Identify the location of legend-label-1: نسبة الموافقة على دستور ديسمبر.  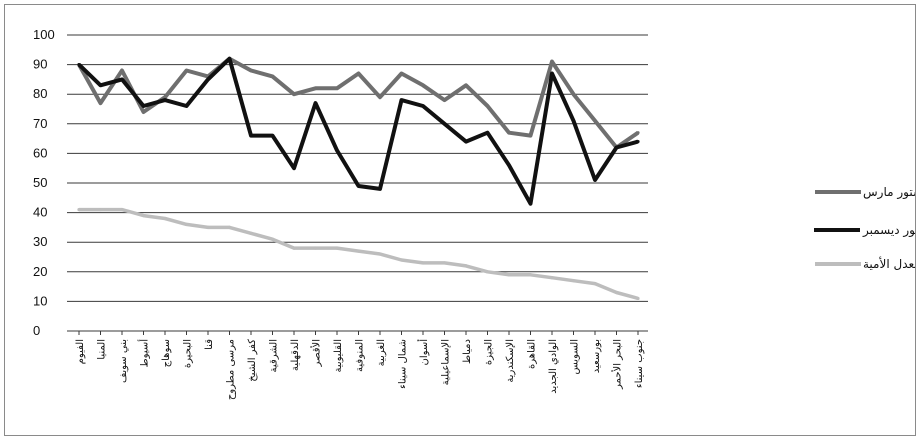
(888, 230).